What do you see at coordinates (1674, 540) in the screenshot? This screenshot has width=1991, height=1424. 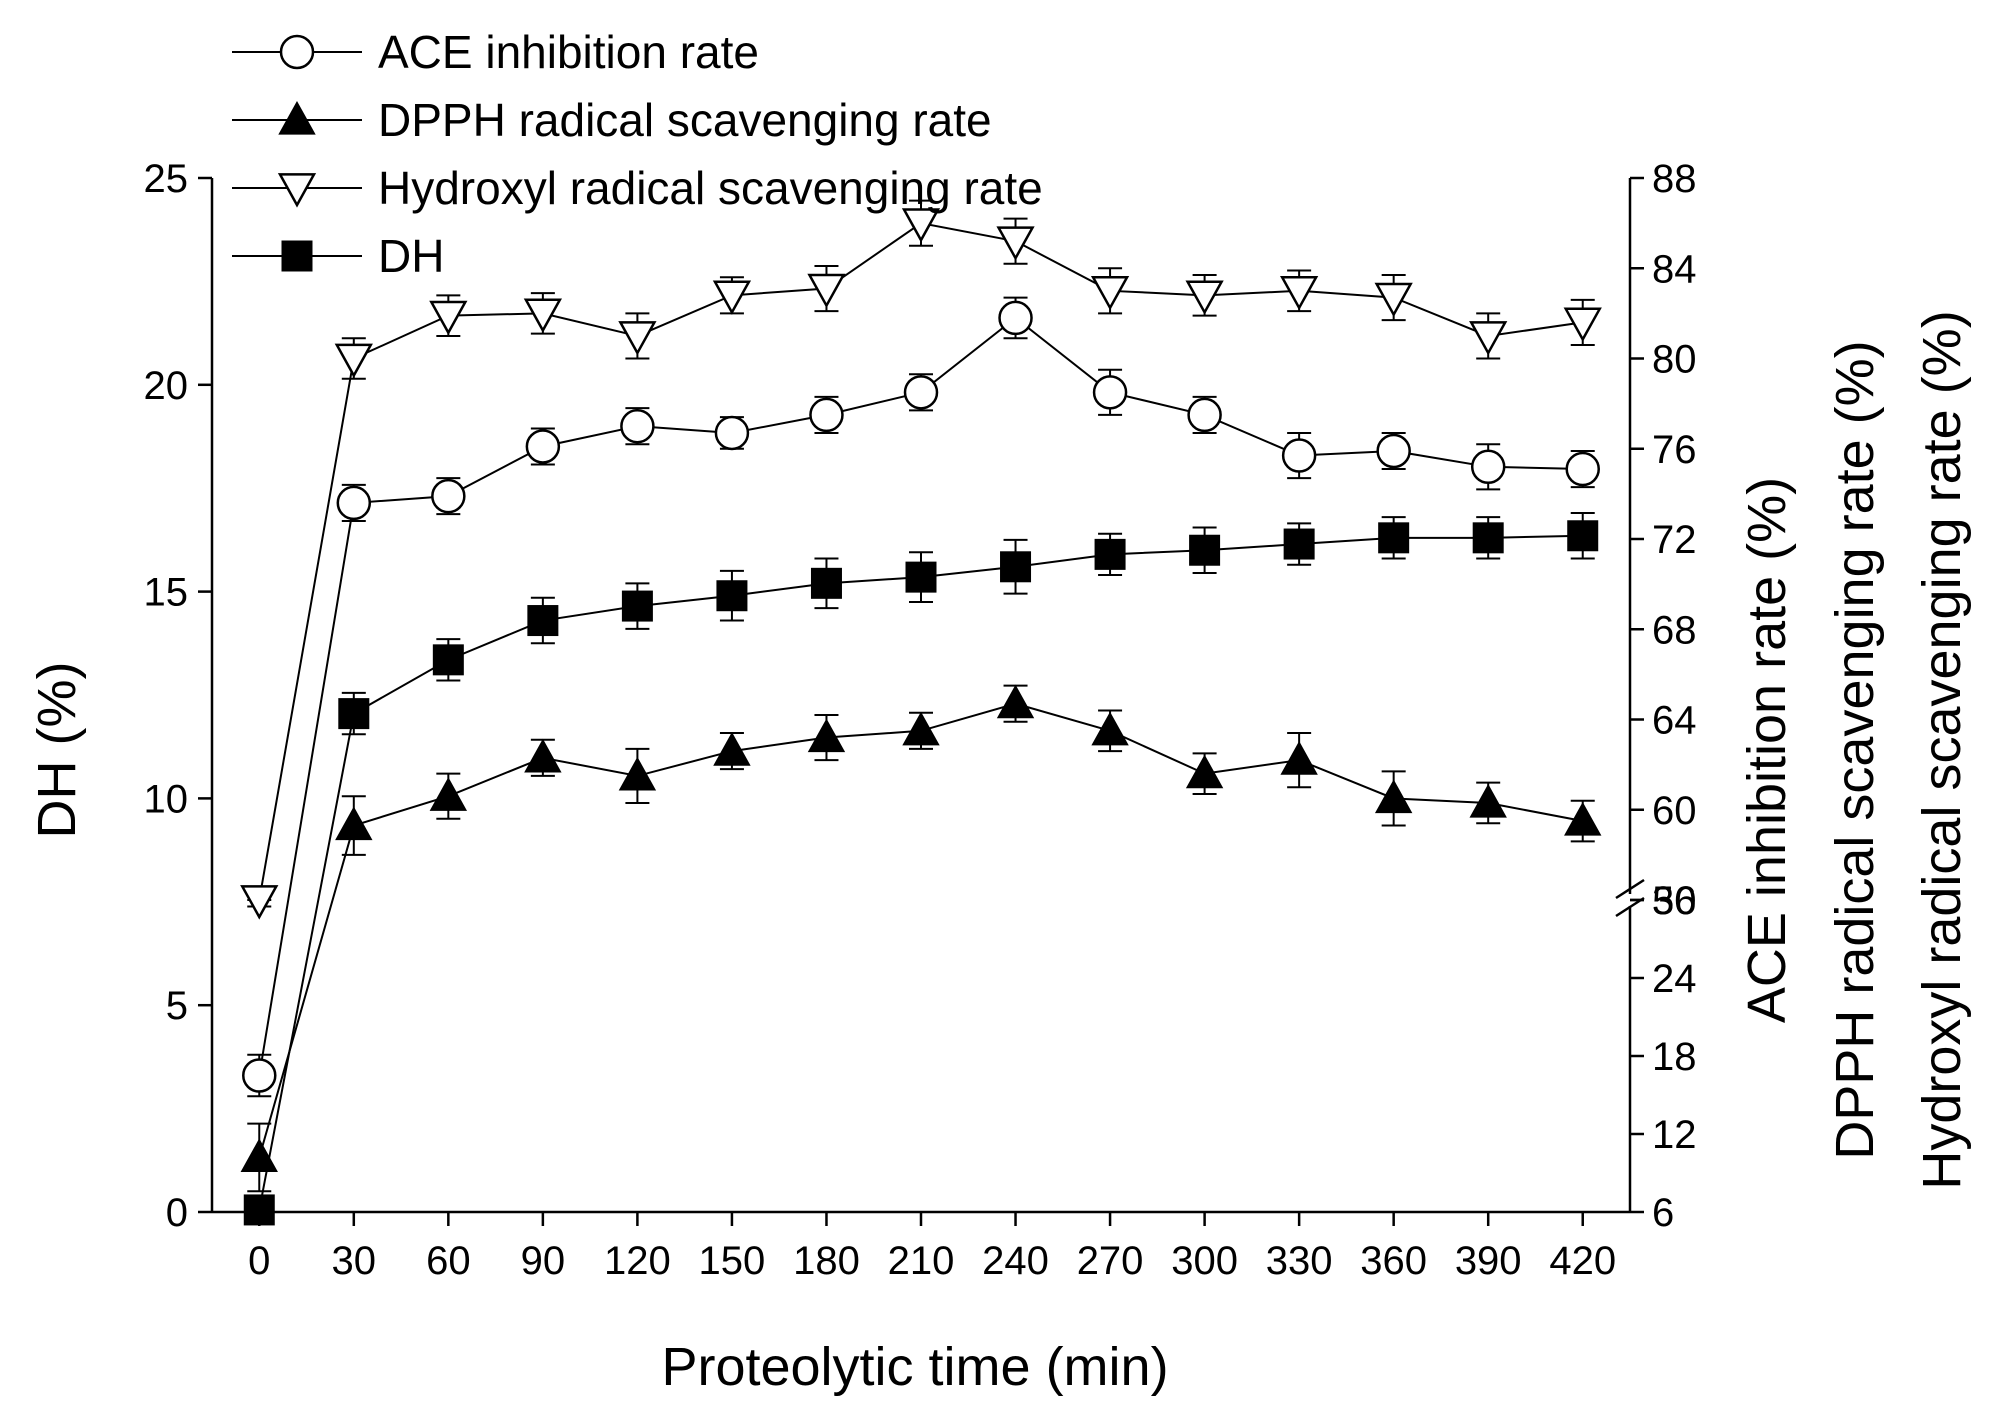 I see `y-tick-label-right: 72` at bounding box center [1674, 540].